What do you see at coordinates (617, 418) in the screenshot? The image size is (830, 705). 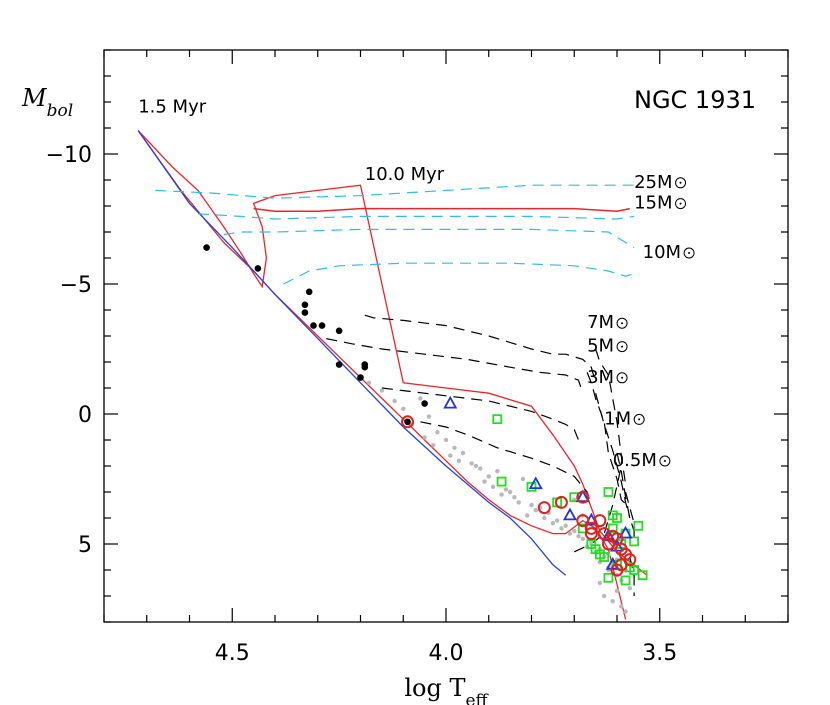 I see `mass-label: 1M` at bounding box center [617, 418].